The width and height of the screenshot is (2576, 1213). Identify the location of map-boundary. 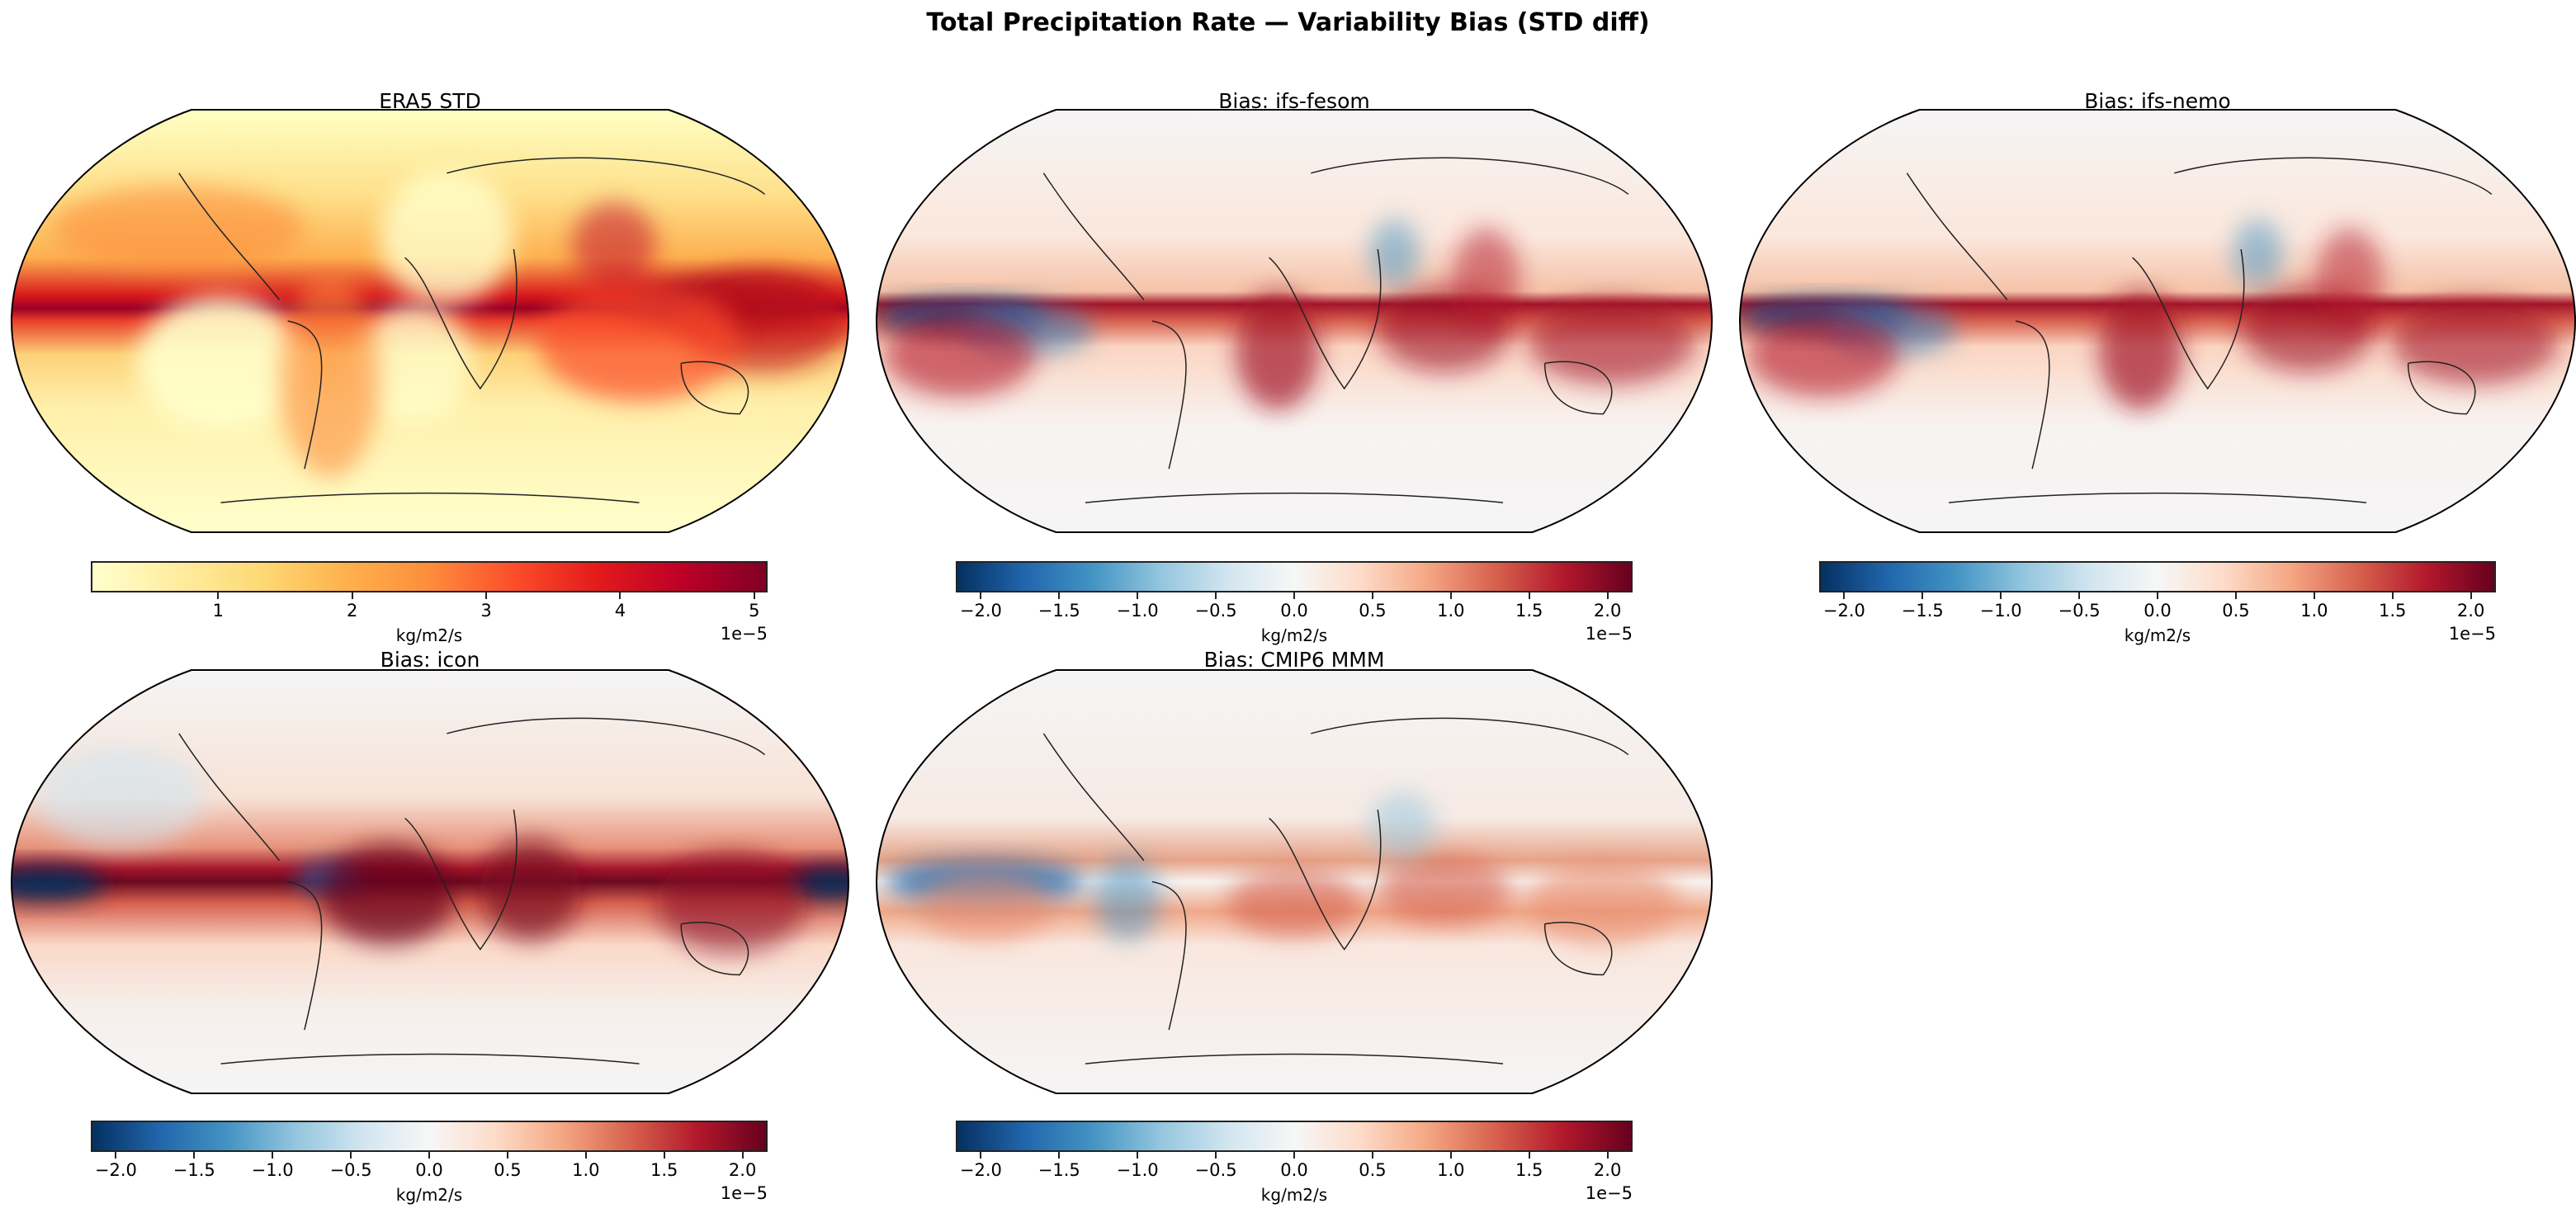
(430, 882).